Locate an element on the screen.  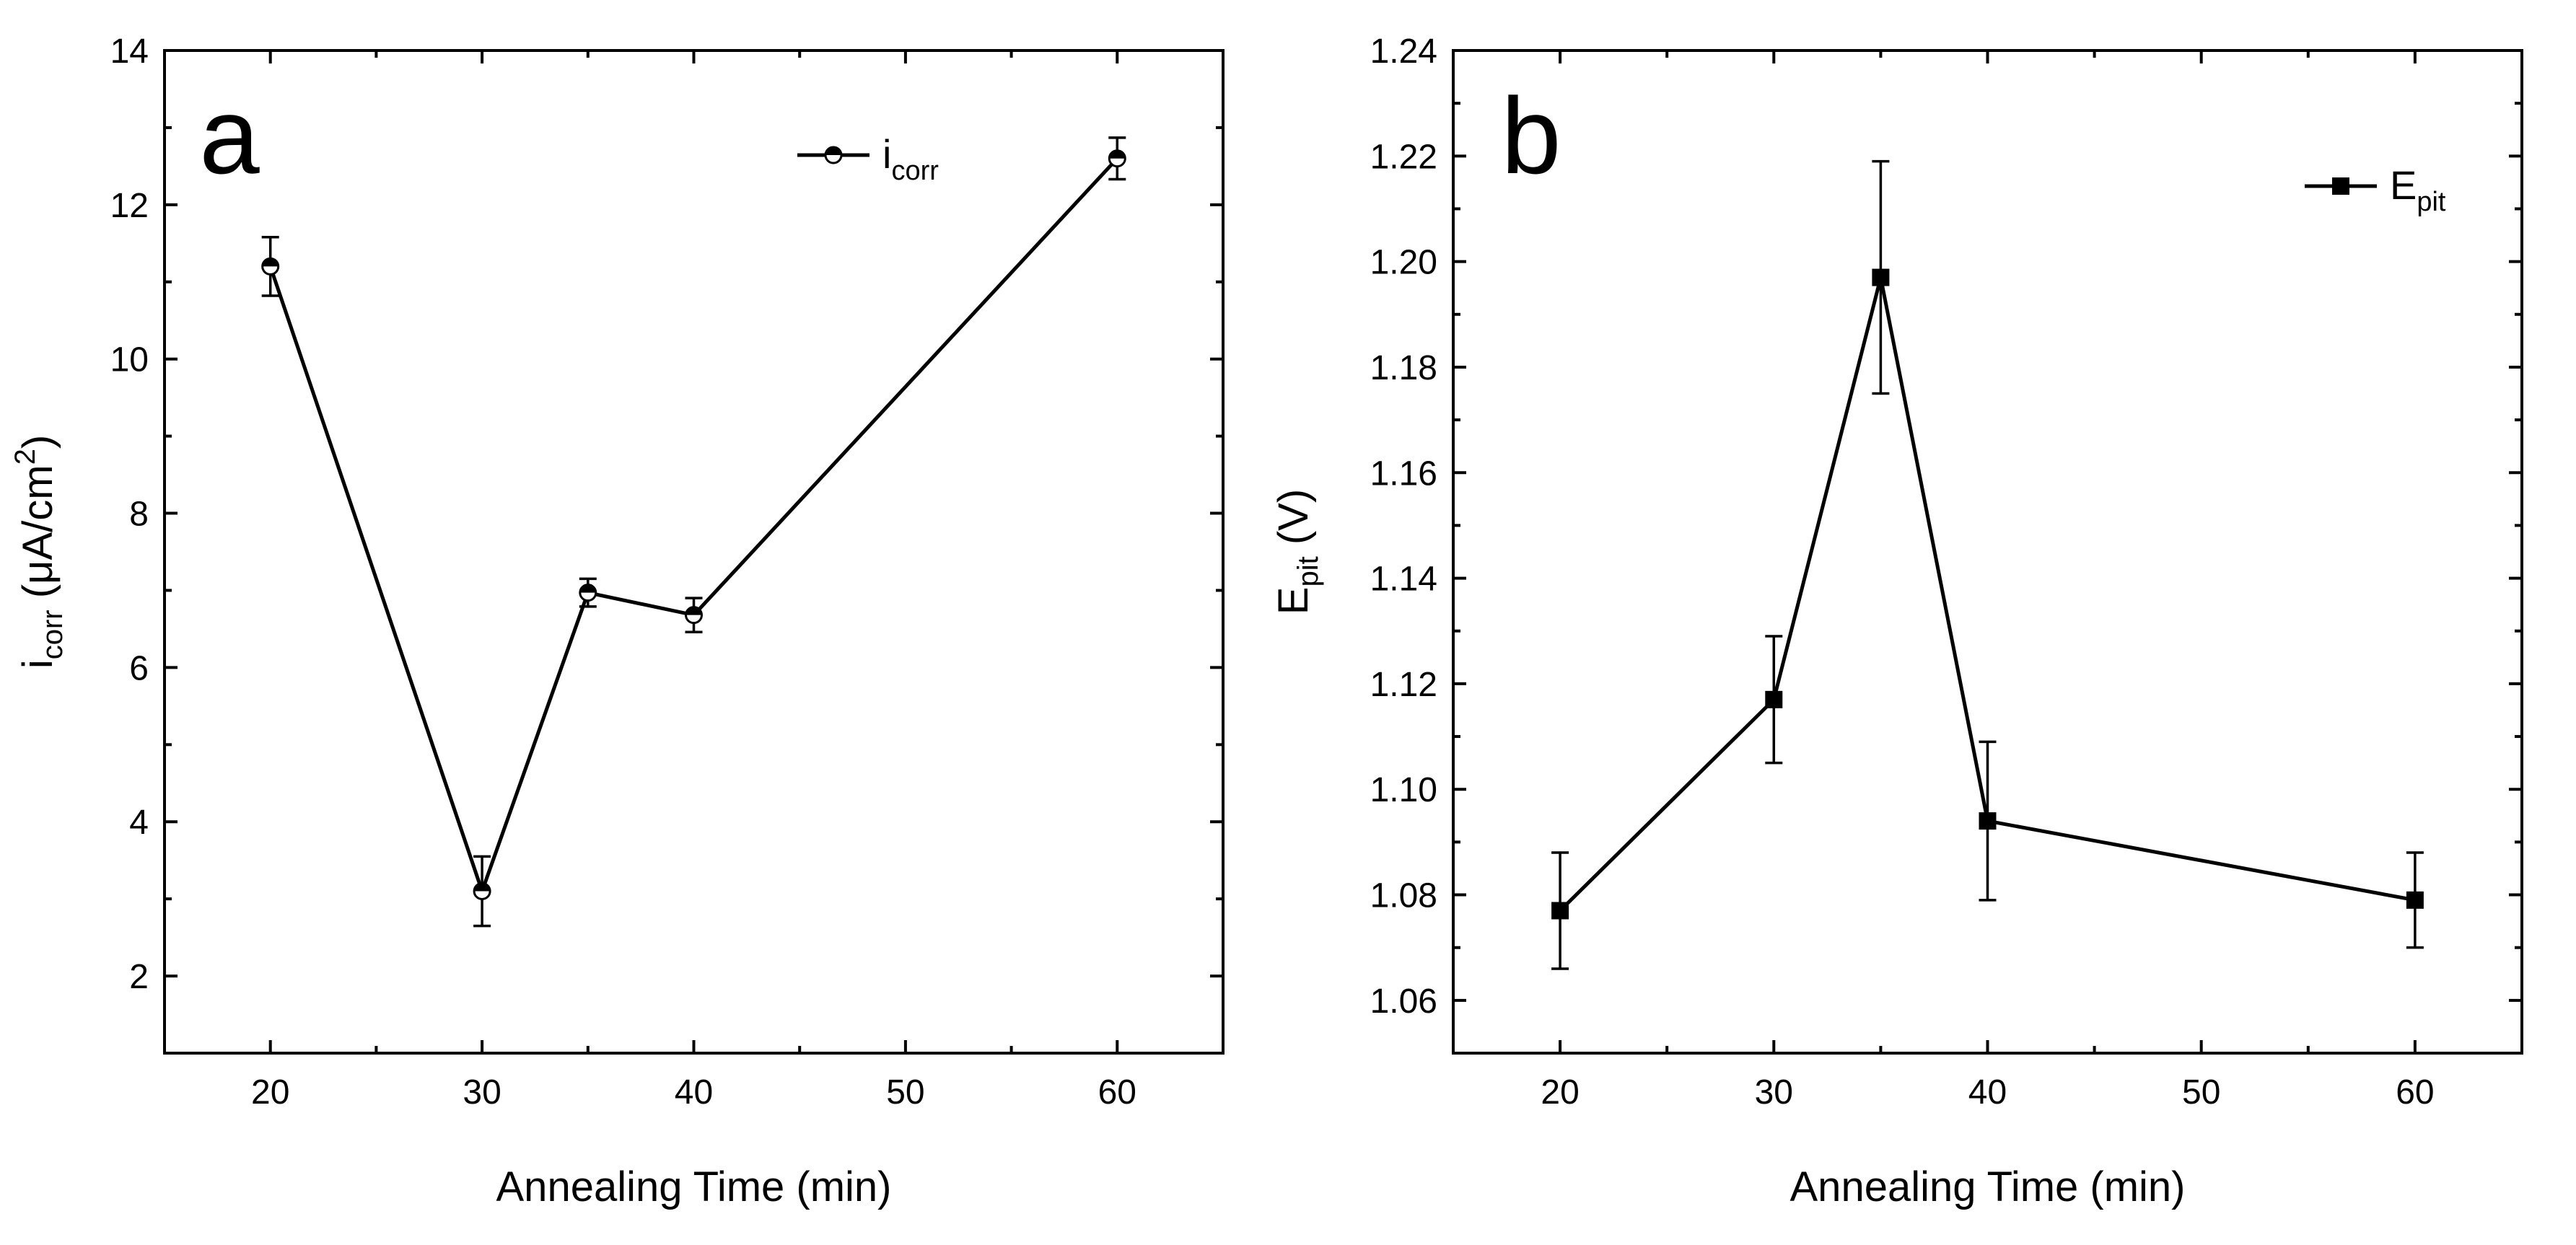
y-tick-label: 1.22 is located at coordinates (1403, 157).